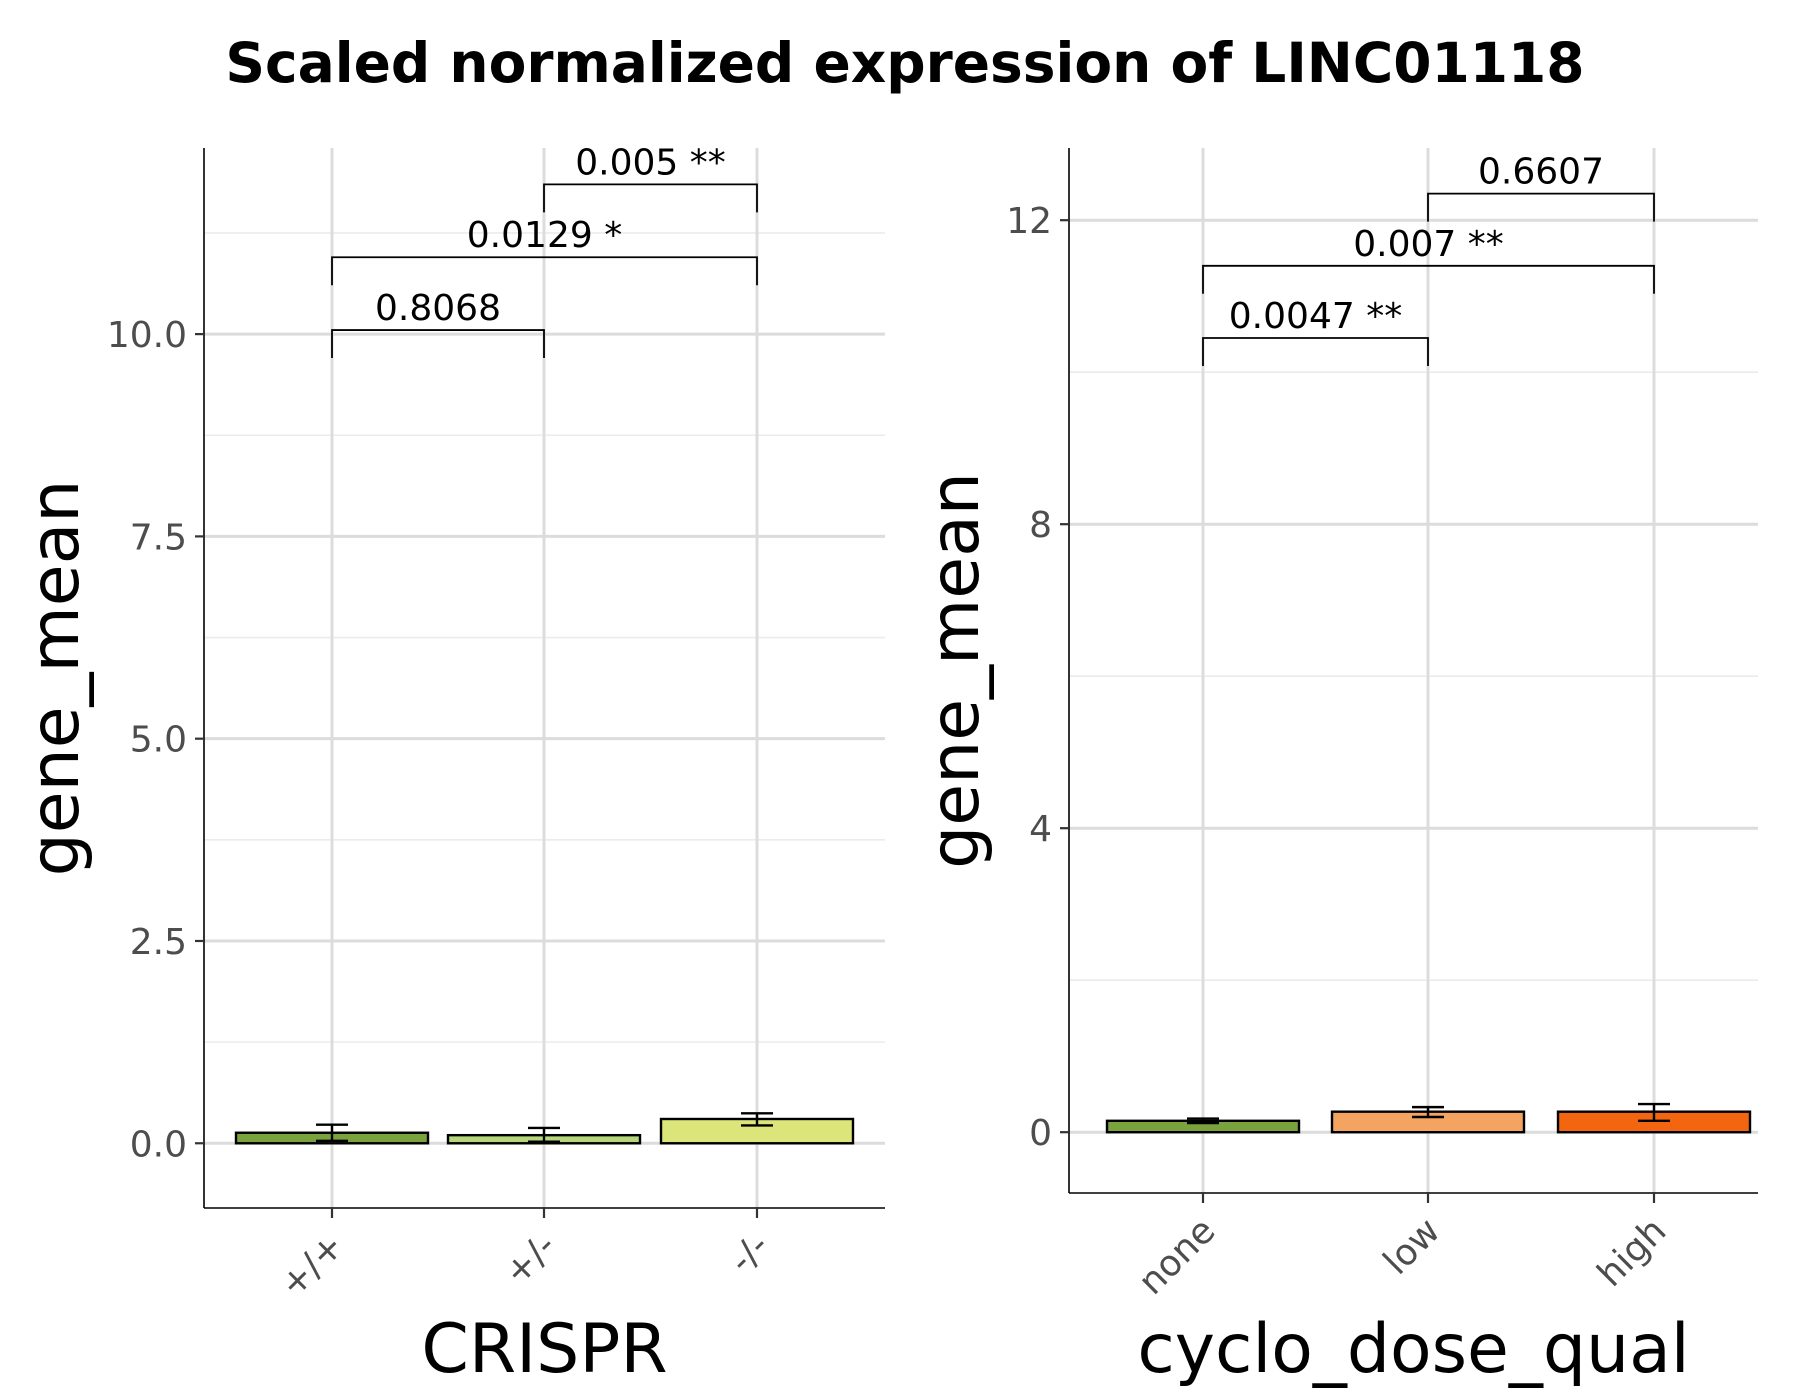  I want to click on y-tick-label: 10.0, so click(147, 335).